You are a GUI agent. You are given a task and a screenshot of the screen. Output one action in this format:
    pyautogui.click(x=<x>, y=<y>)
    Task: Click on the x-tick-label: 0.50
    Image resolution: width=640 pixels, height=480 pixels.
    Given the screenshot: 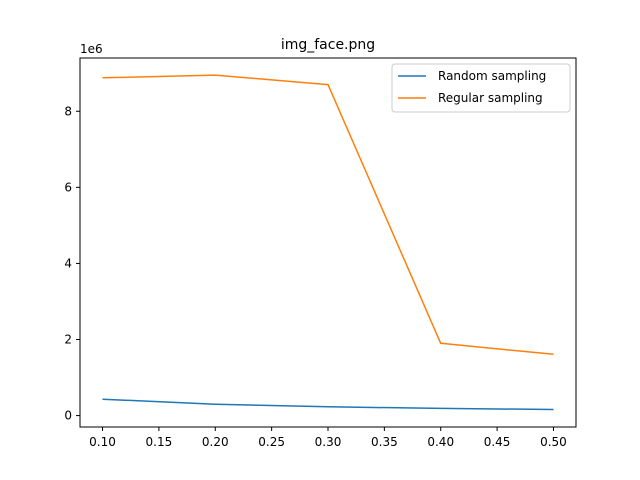 What is the action you would take?
    pyautogui.click(x=553, y=442)
    